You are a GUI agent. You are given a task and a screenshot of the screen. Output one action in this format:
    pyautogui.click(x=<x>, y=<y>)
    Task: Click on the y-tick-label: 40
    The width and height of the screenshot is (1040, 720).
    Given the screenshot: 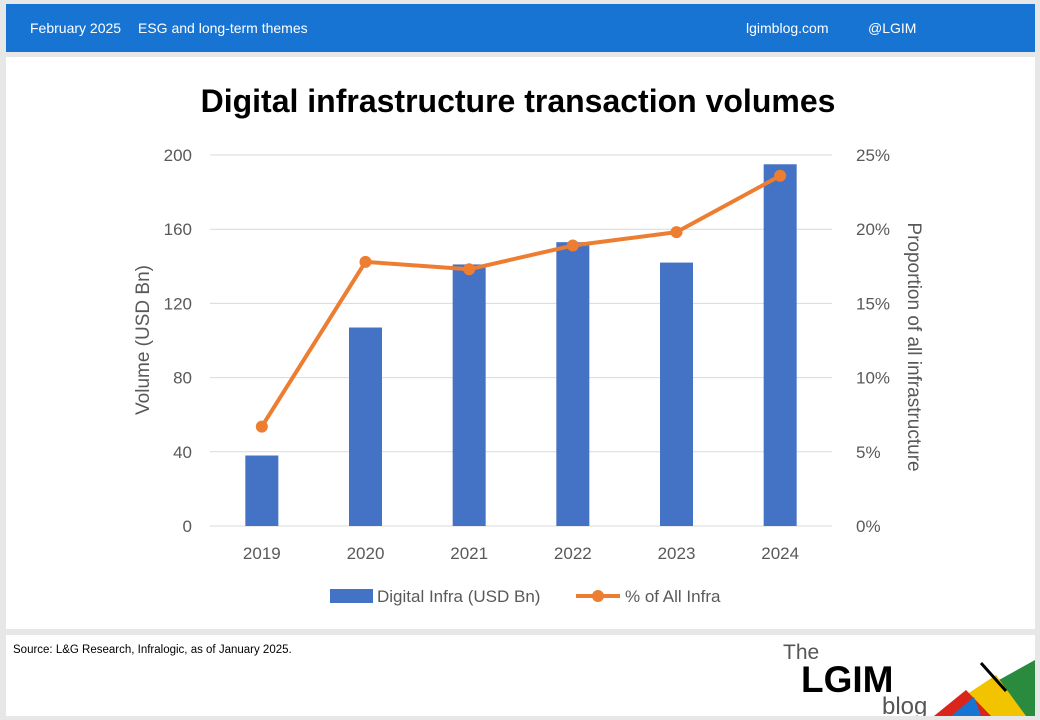 What is the action you would take?
    pyautogui.click(x=182, y=452)
    